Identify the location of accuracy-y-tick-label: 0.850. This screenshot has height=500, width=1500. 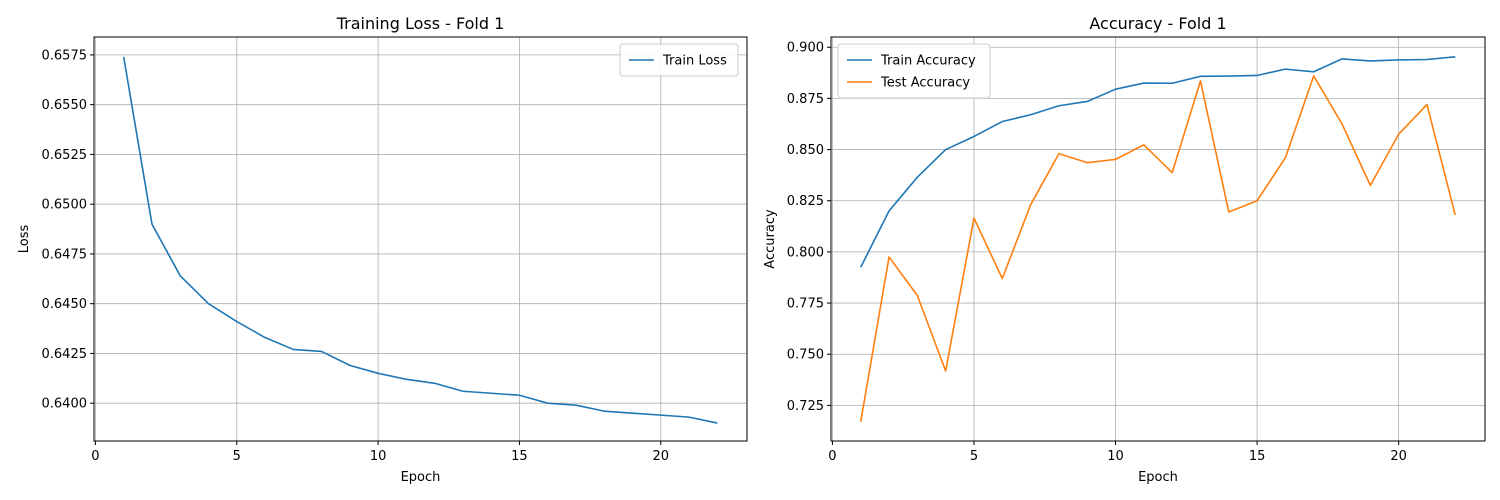
(805, 150).